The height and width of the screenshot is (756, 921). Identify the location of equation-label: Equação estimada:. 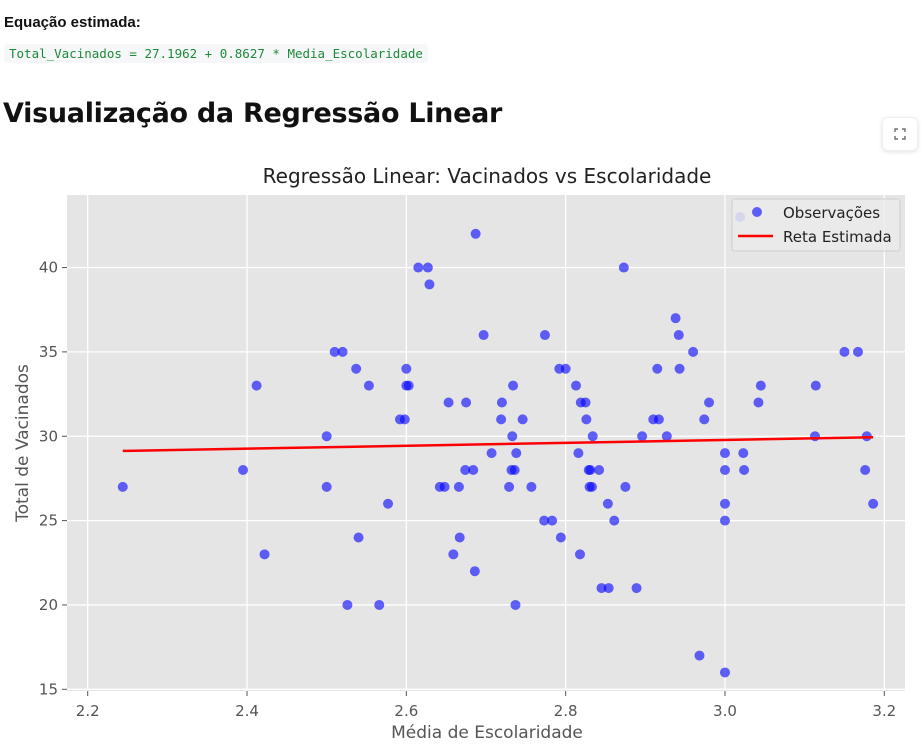
(72, 22).